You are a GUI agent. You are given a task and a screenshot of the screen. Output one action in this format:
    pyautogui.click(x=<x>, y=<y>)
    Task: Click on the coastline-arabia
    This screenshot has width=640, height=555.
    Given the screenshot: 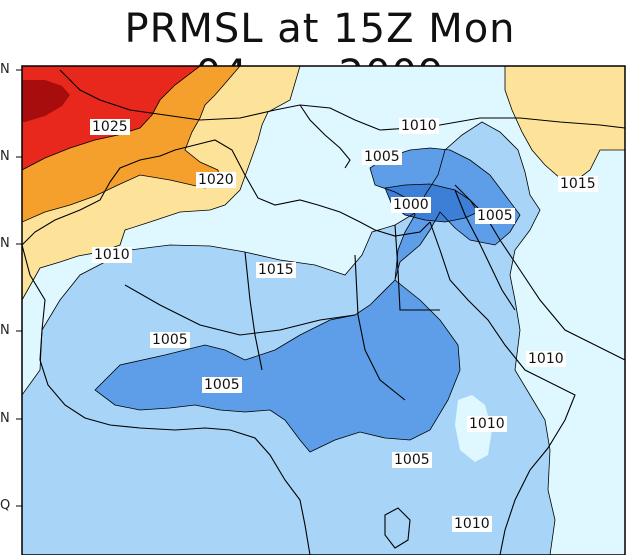 What is the action you would take?
    pyautogui.click(x=539, y=272)
    